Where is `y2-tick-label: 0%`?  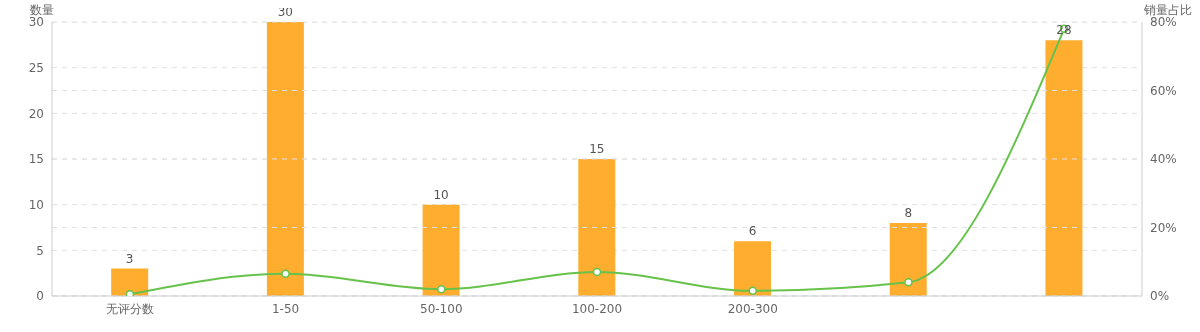
y2-tick-label: 0% is located at coordinates (1160, 296).